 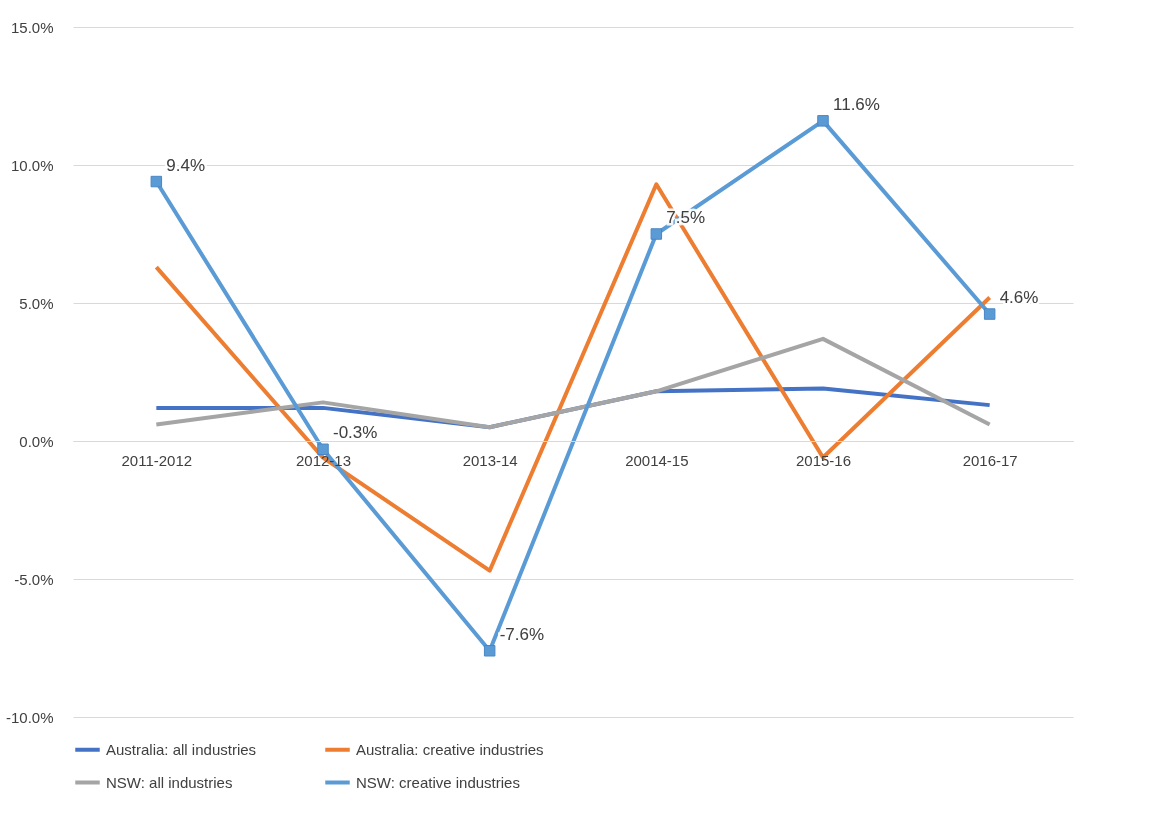 I want to click on legend-label: Australia: creative industries, so click(x=450, y=749).